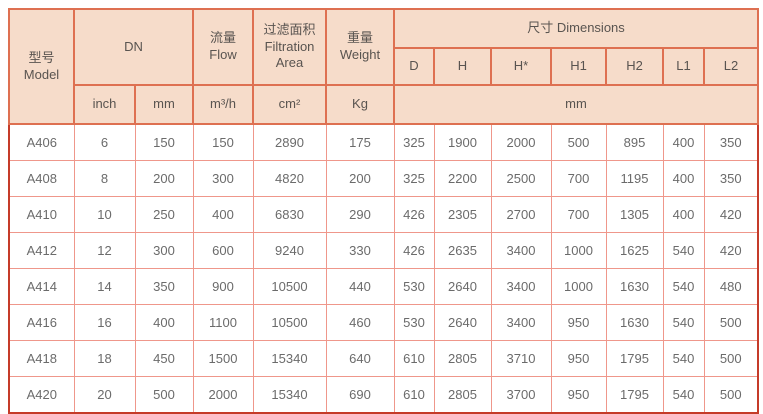  Describe the element at coordinates (360, 358) in the screenshot. I see `value-cell: 640` at that location.